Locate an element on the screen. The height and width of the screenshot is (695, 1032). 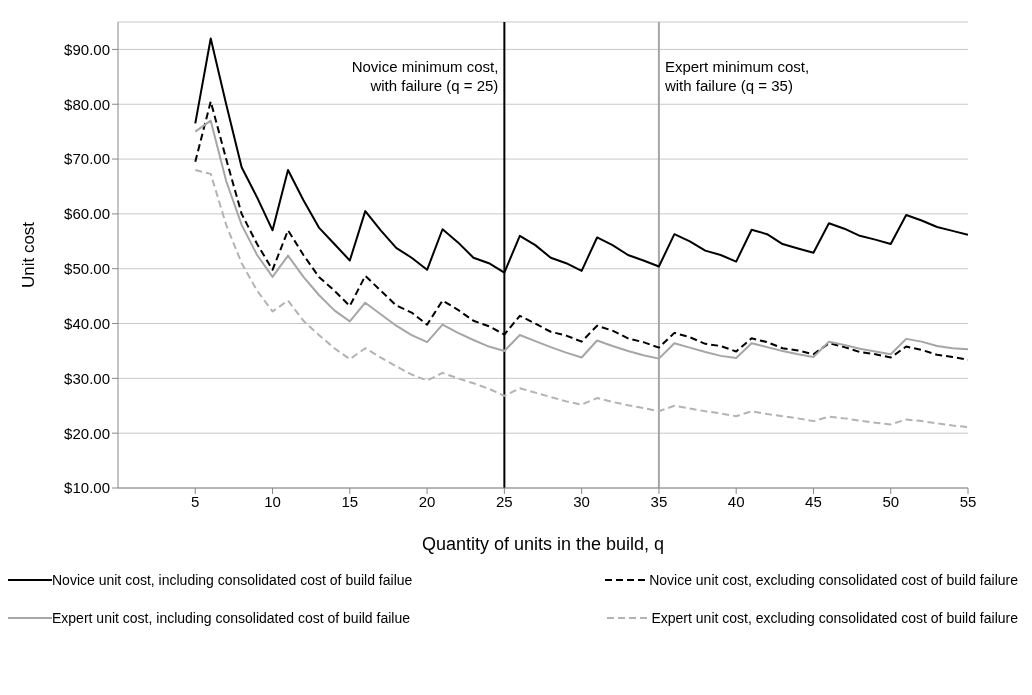
y-tick-label: $60.00 is located at coordinates (87, 214).